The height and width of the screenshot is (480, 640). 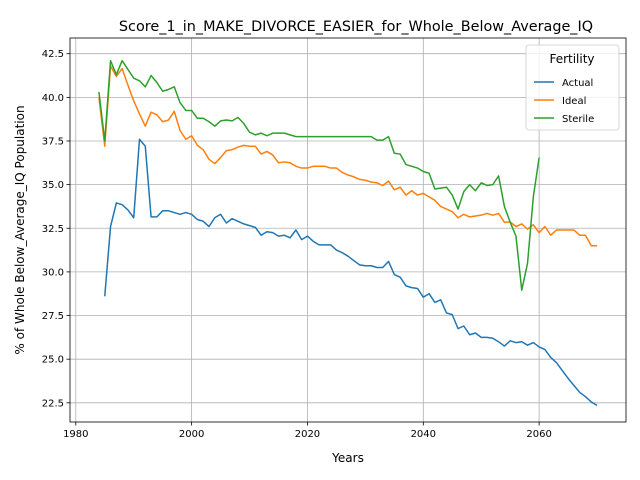 I want to click on y-tick-label: 27.5, so click(x=53, y=316).